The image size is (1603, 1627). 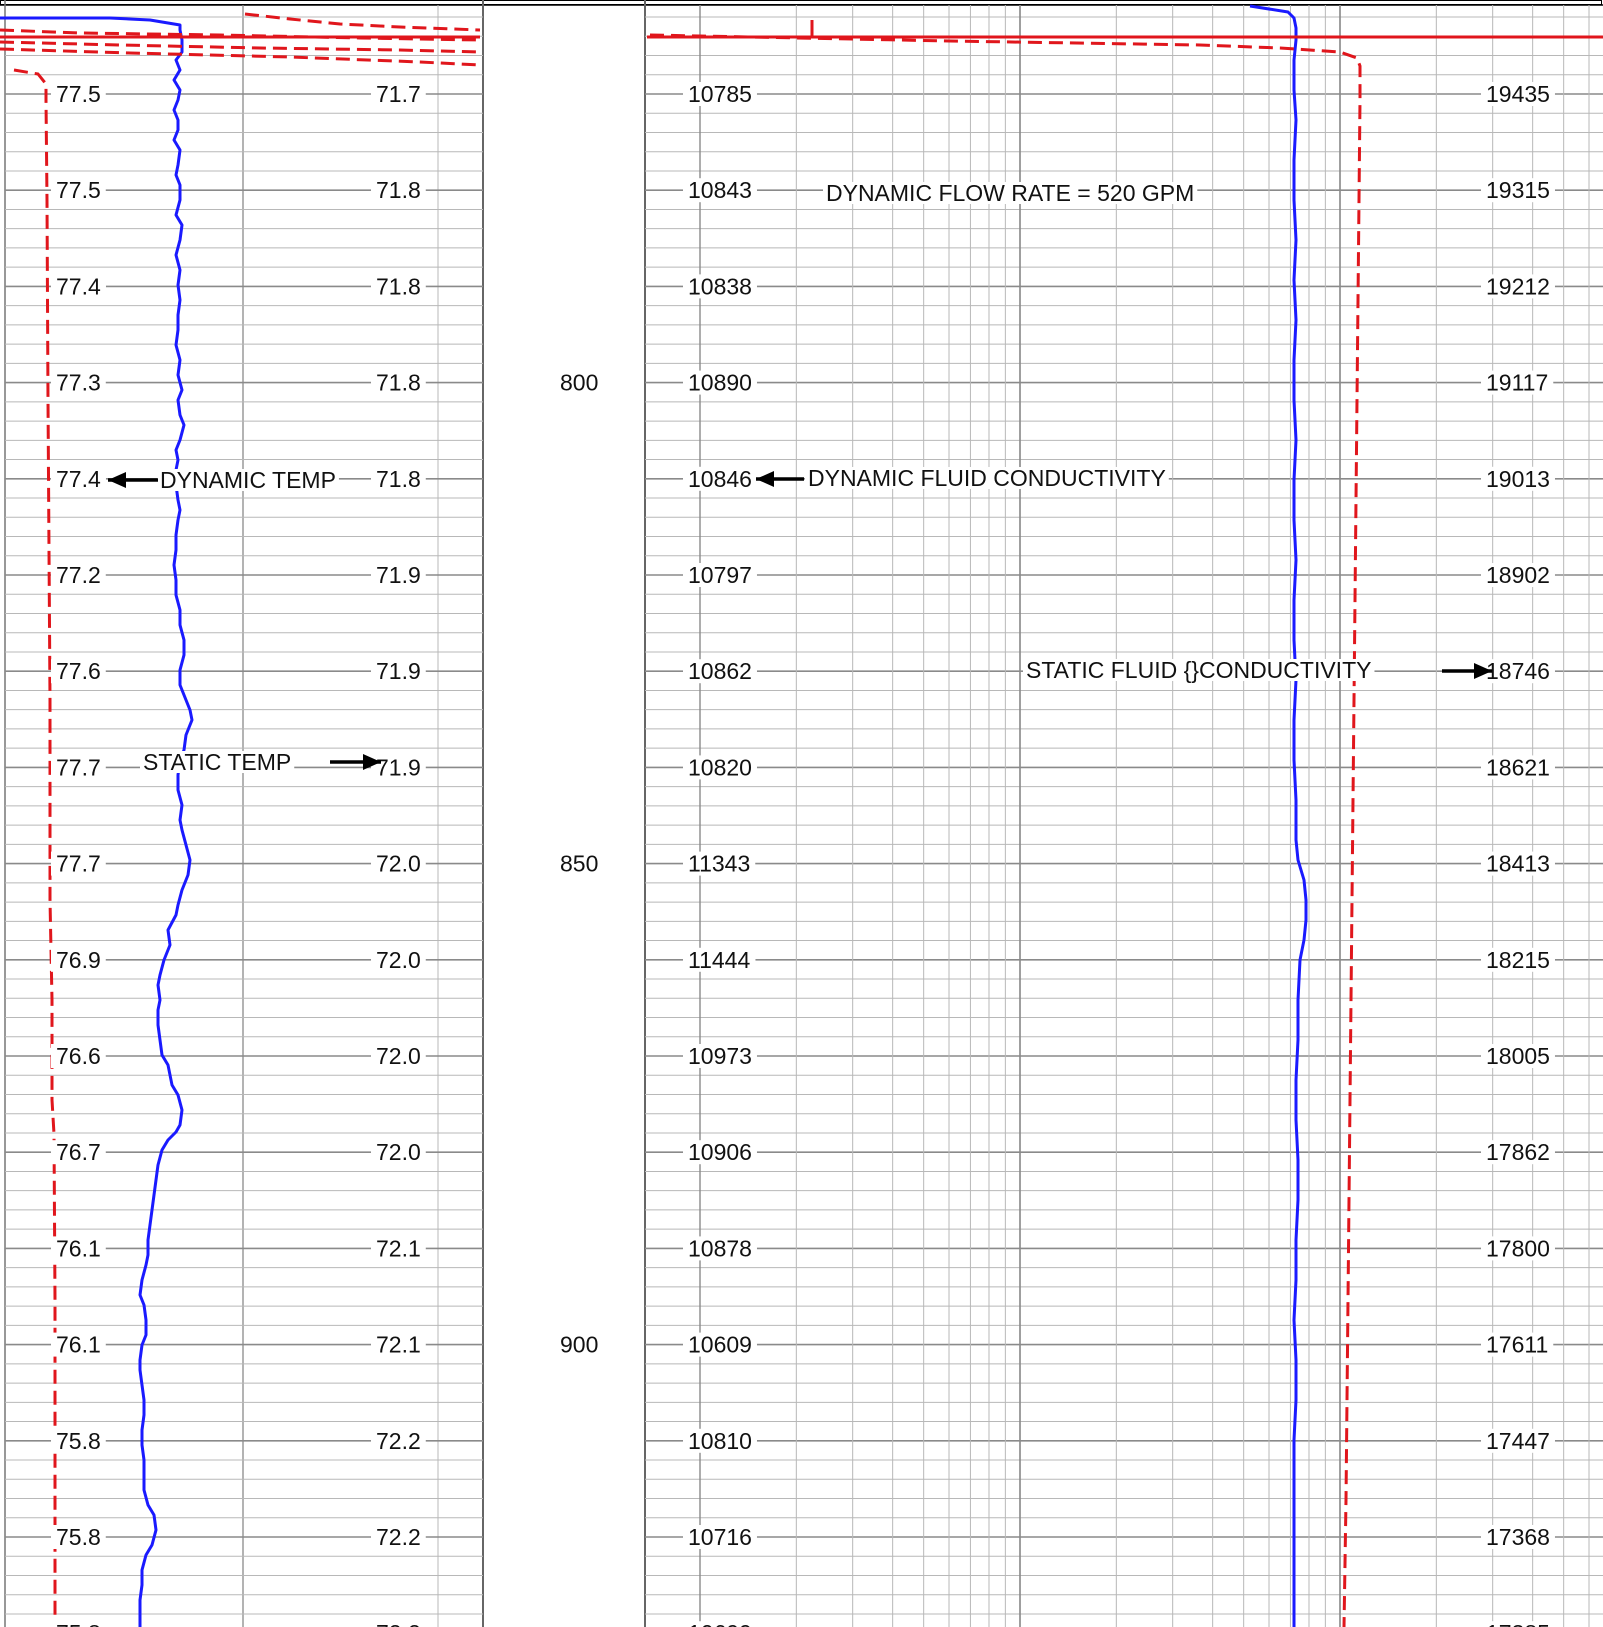 I want to click on cond-right-value: 19013, so click(x=1518, y=479).